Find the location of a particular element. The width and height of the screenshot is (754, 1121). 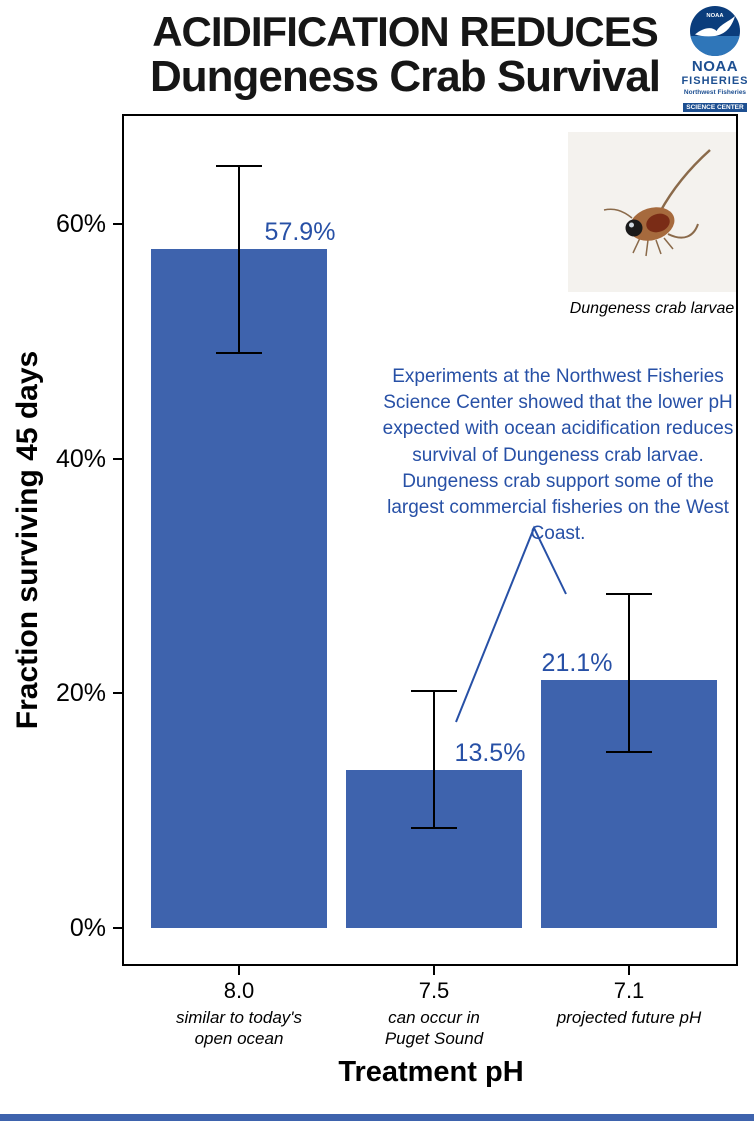

crab-larvae-photo is located at coordinates (652, 212).